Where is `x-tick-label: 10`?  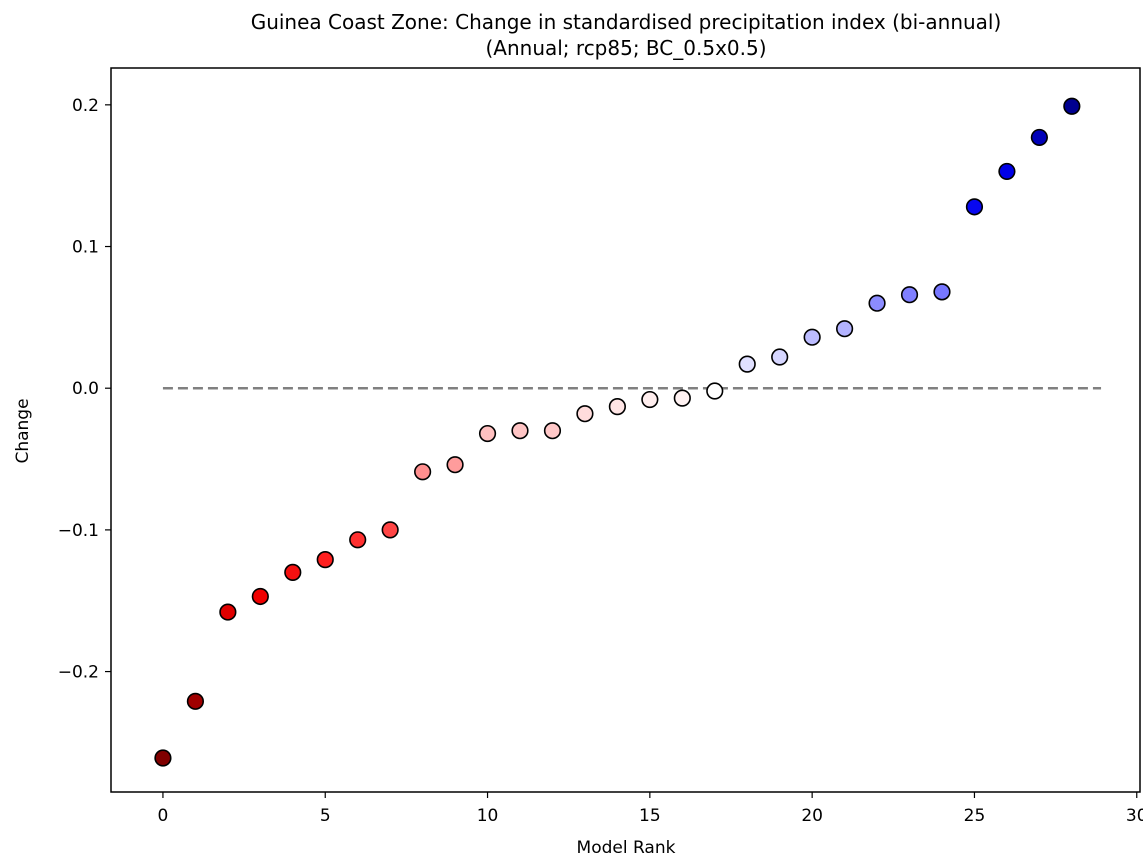
x-tick-label: 10 is located at coordinates (488, 816).